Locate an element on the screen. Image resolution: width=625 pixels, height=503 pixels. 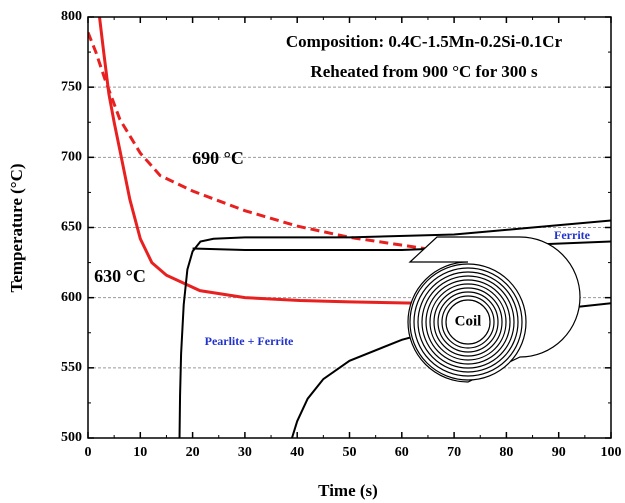
y-tick-label: 800 is located at coordinates (71, 16).